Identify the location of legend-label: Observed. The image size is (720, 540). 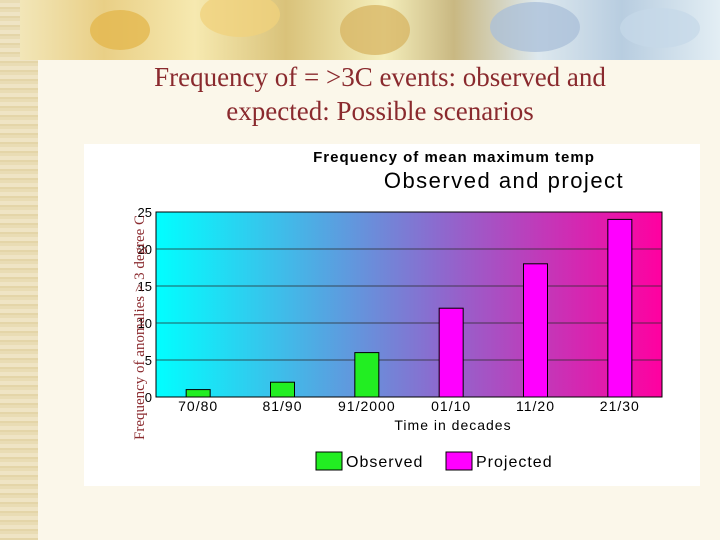
(384, 462).